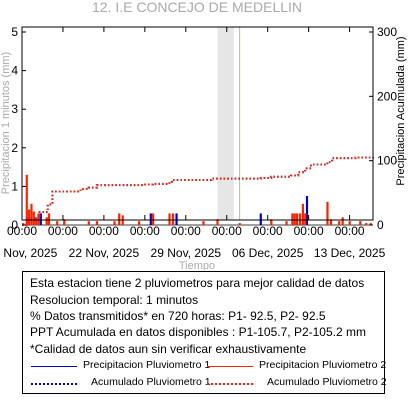 This screenshot has height=404, width=408. What do you see at coordinates (147, 365) in the screenshot?
I see `legend-label-p1: Precipitacion Pluviometro 1` at bounding box center [147, 365].